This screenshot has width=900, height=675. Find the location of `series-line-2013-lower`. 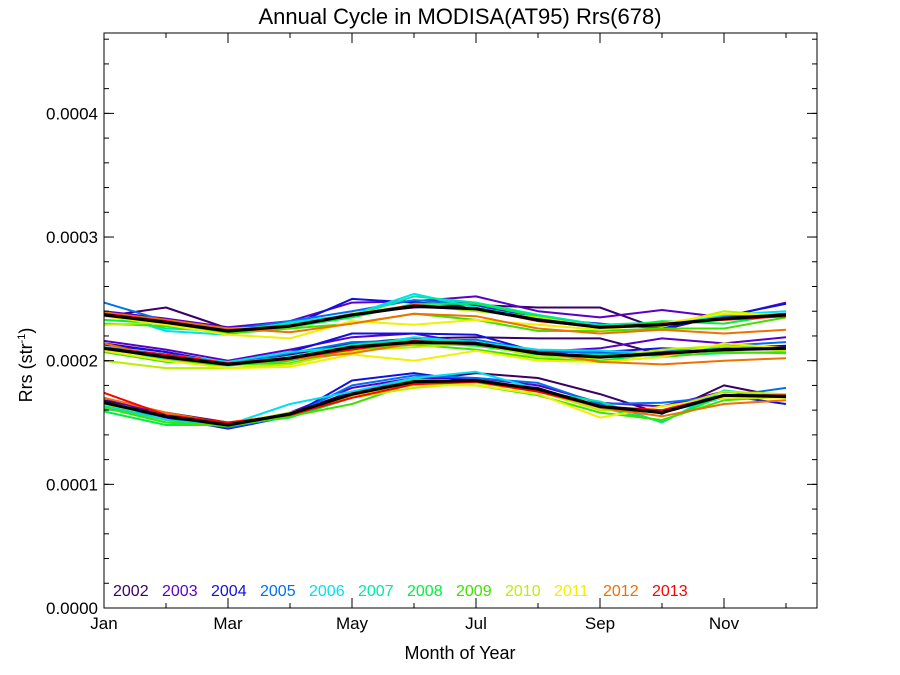

series-line-2013-lower is located at coordinates (444, 402).